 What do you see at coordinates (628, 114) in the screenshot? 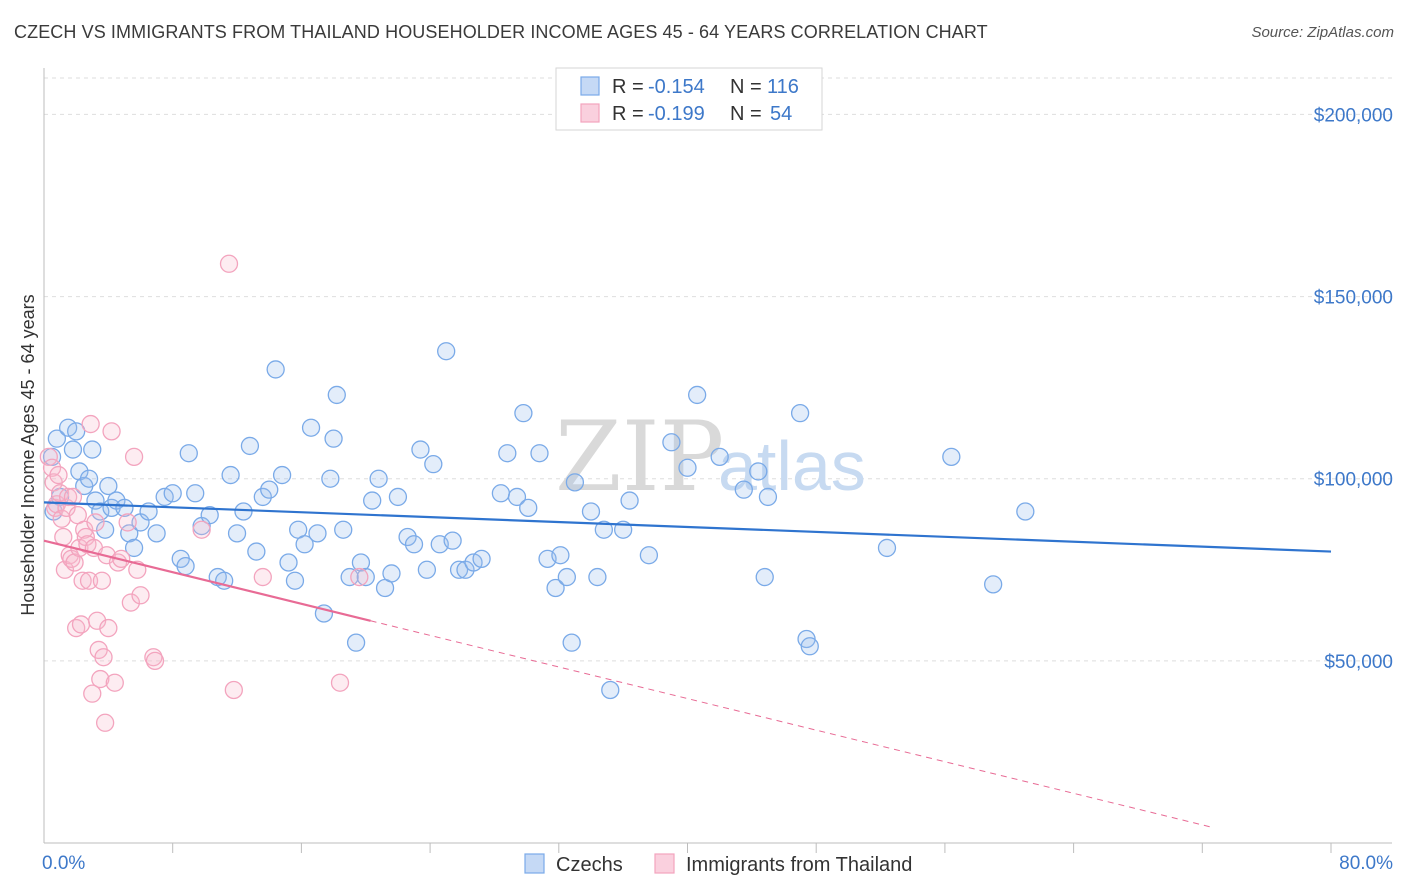
I see `stats-thai-r-label: R =` at bounding box center [628, 114].